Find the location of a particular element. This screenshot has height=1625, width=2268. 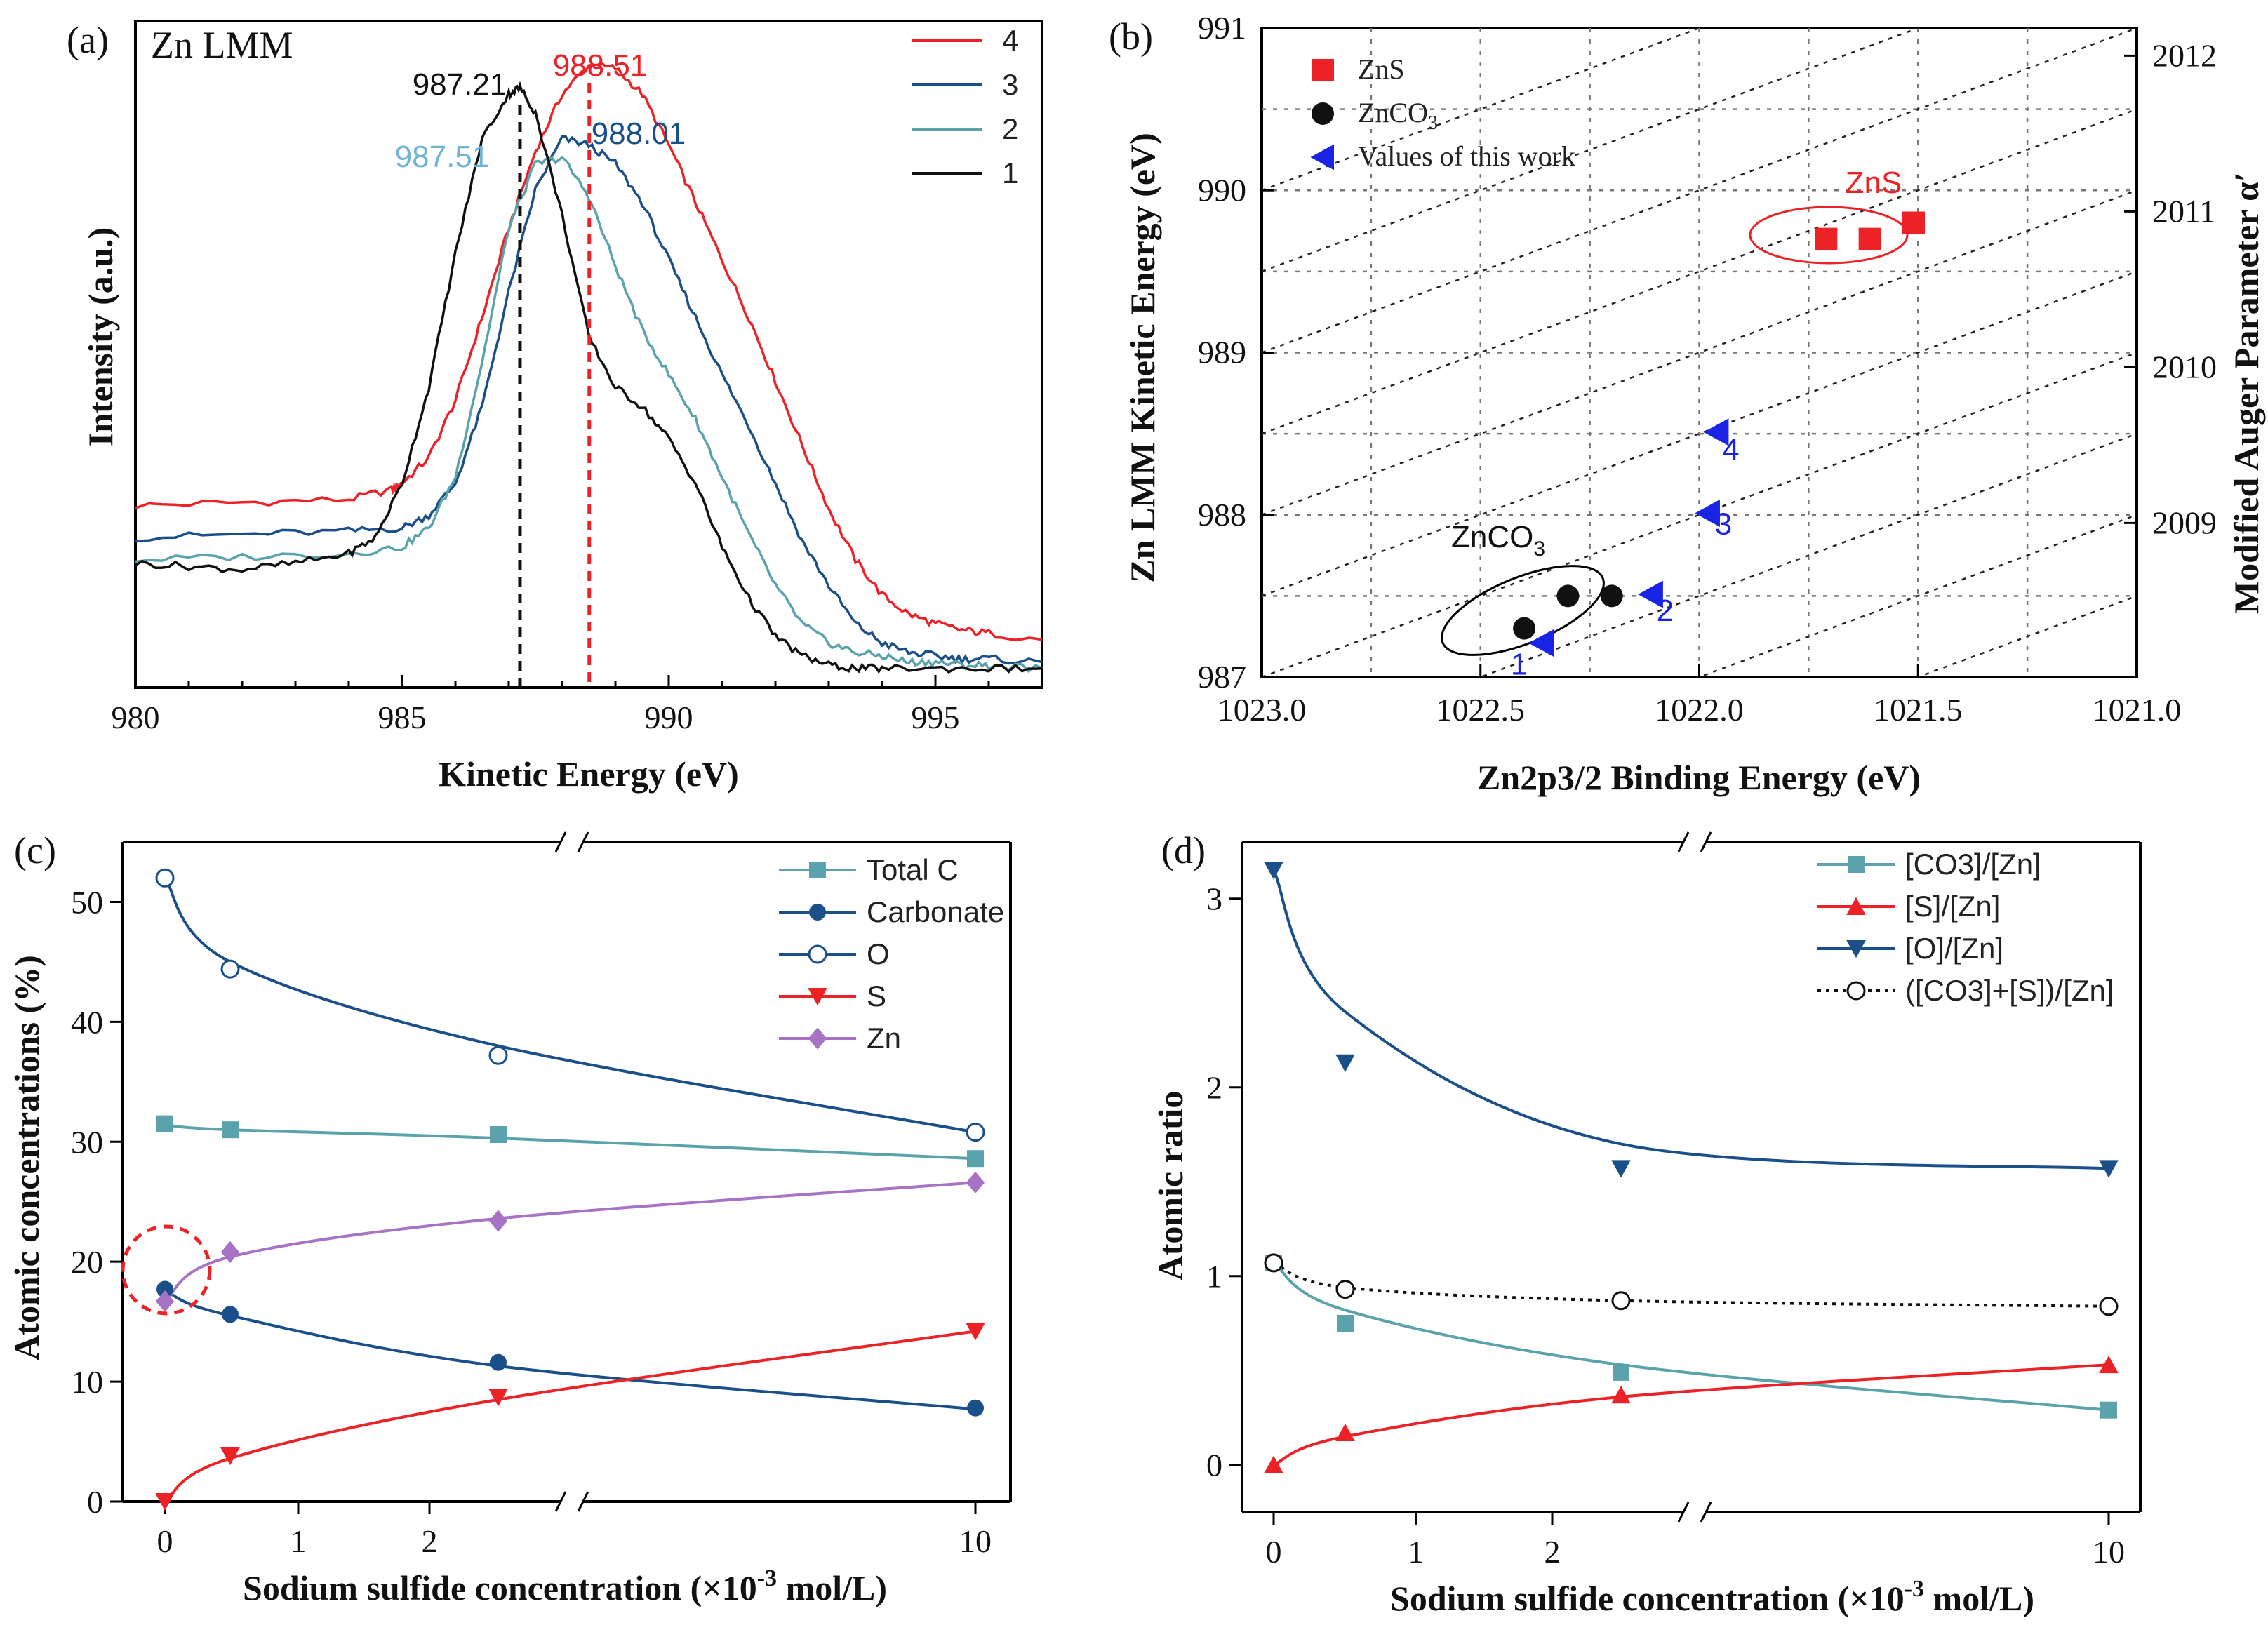

panel-a-xlabel: Kinetic Energy (eV) is located at coordinates (589, 774).